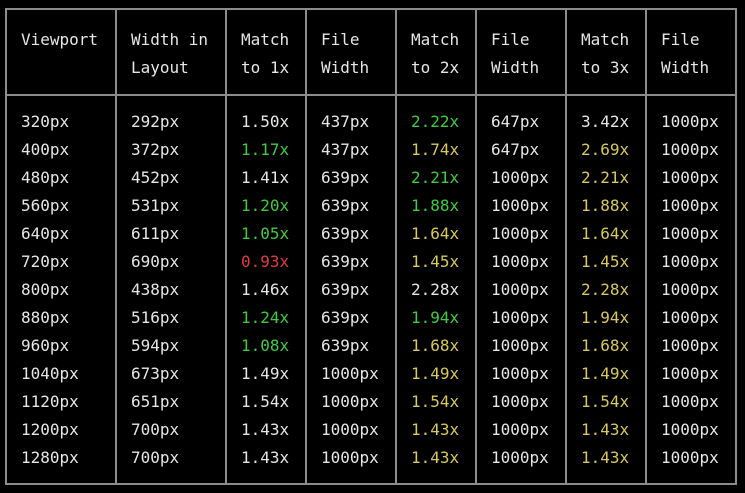 This screenshot has width=745, height=493. What do you see at coordinates (50, 373) in the screenshot?
I see `cell-viewport: 1040px` at bounding box center [50, 373].